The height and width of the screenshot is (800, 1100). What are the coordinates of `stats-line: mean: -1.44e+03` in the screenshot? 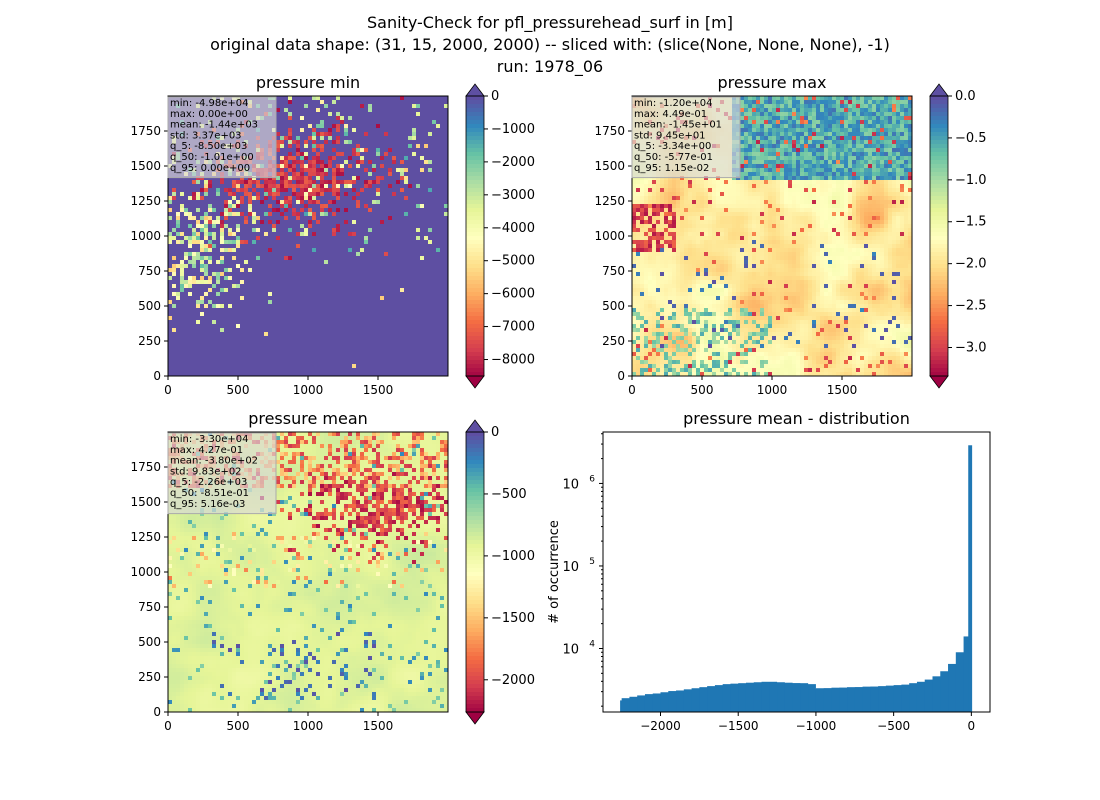 It's located at (214, 125).